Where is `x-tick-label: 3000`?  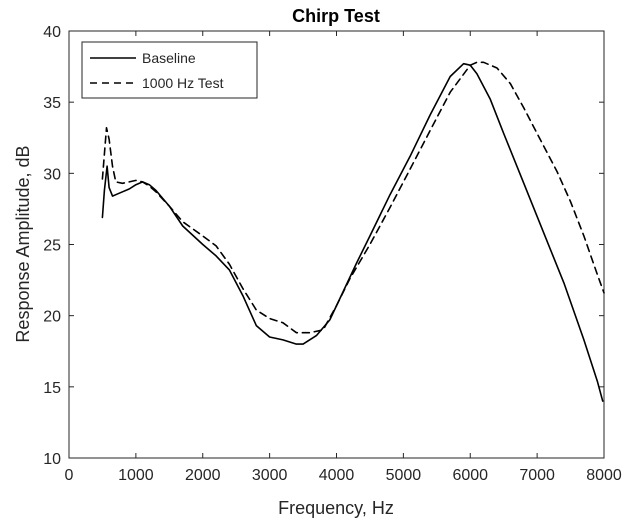
x-tick-label: 3000 is located at coordinates (270, 475).